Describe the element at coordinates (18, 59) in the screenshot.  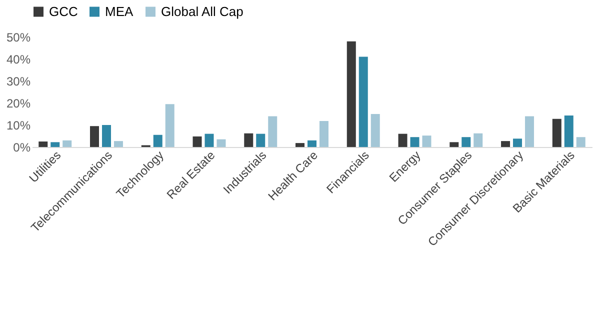
I see `y-tick-label: 40%` at that location.